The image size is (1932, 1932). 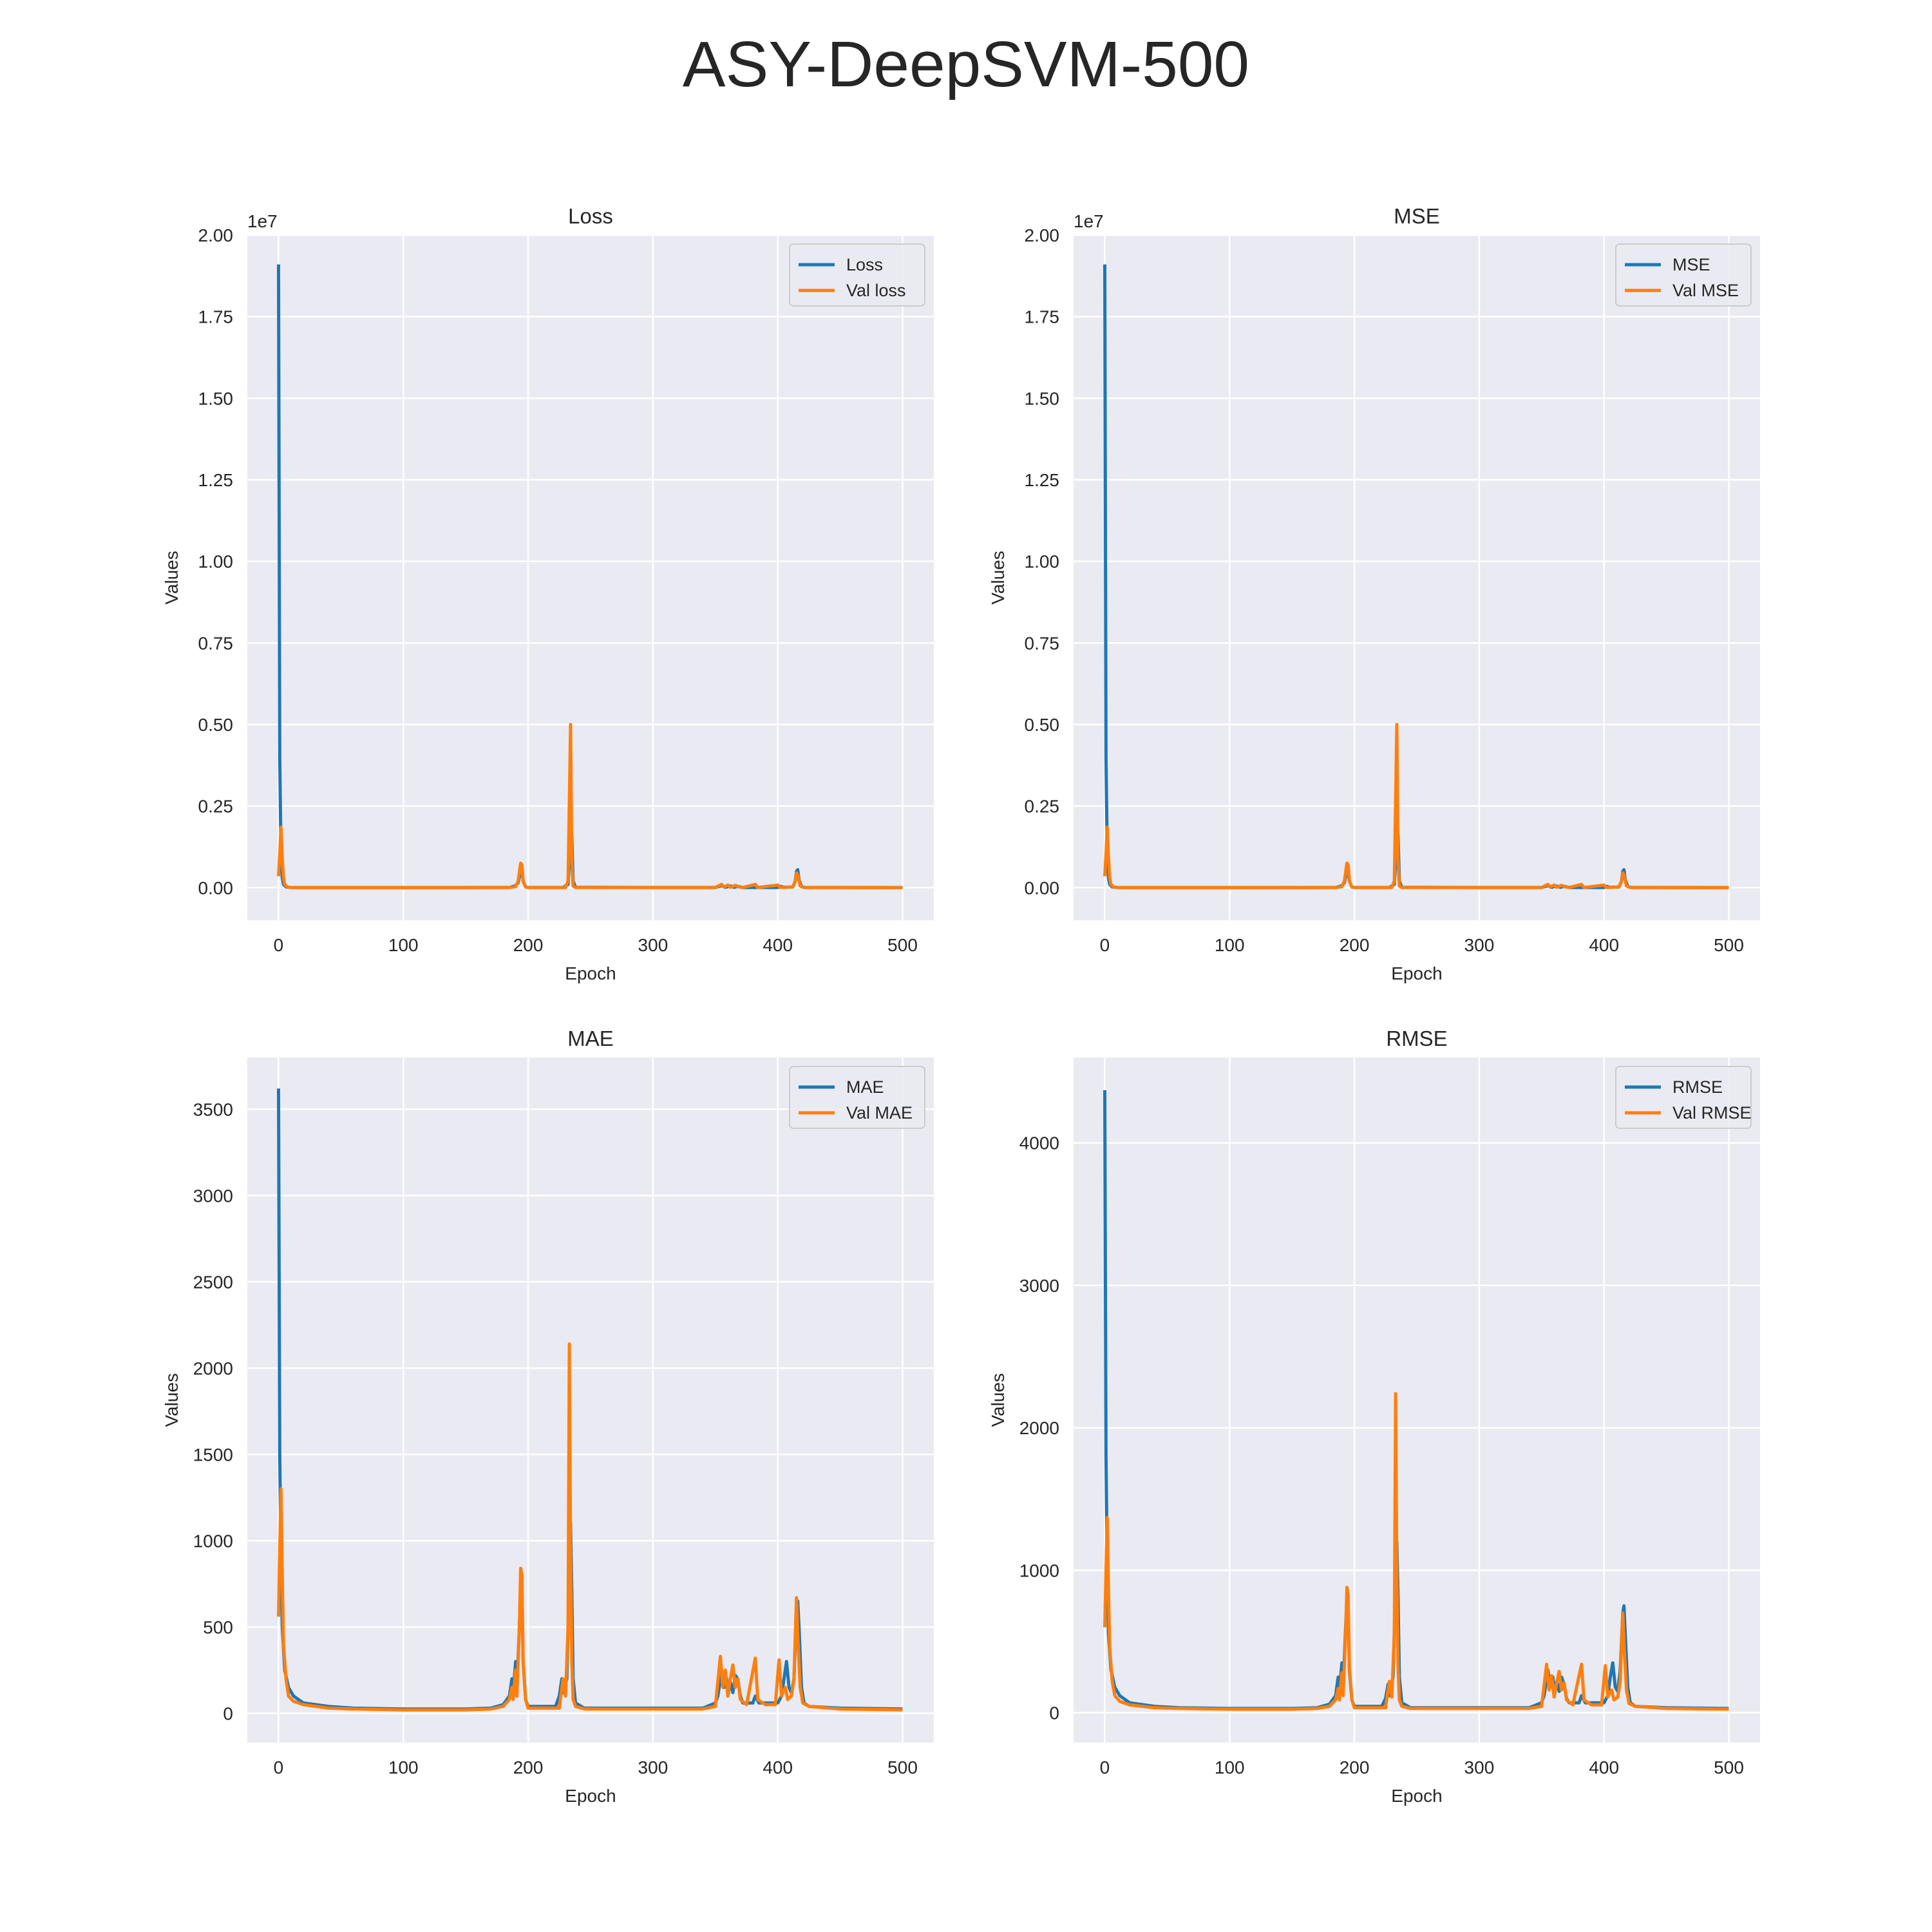 I want to click on y-tick-label: 4000, so click(x=1039, y=1143).